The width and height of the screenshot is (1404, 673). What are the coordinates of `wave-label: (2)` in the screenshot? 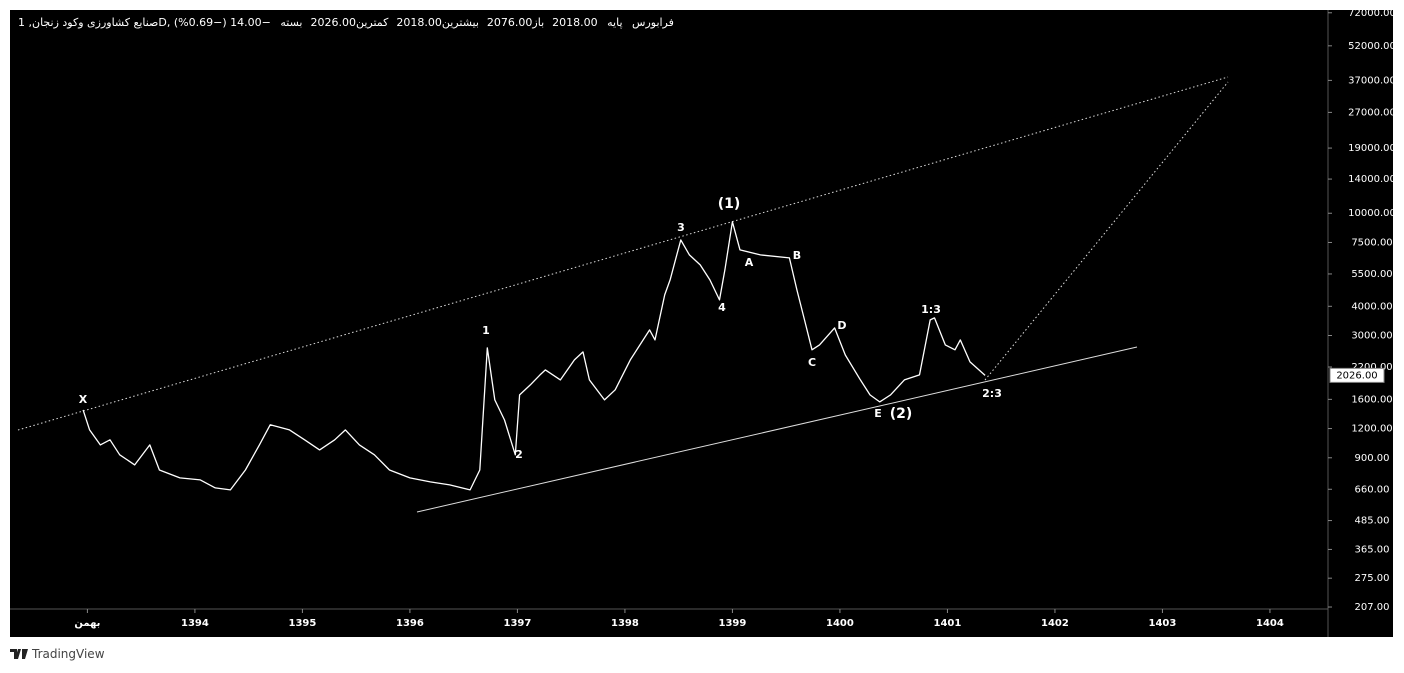 It's located at (901, 414).